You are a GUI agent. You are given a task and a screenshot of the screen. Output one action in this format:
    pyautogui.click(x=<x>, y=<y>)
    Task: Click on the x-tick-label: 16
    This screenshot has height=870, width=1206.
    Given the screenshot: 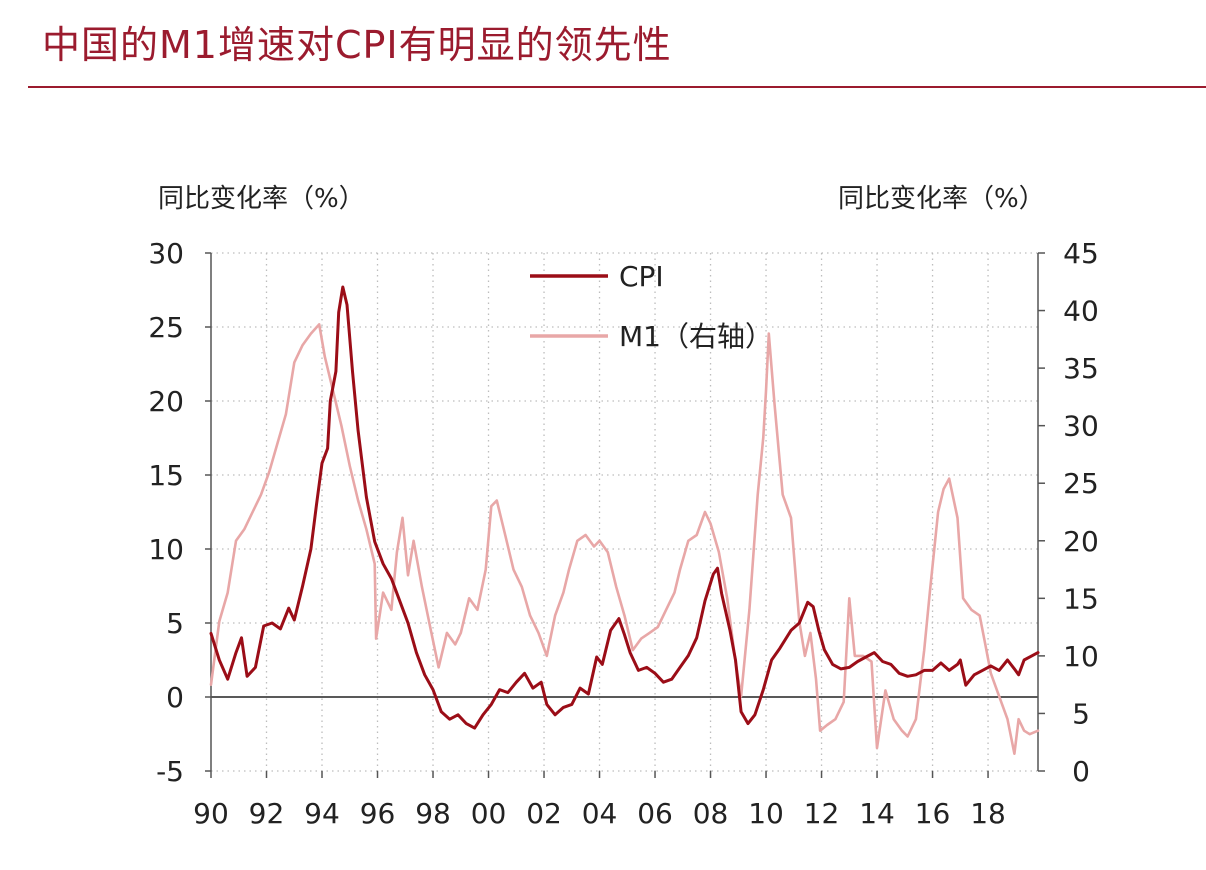 What is the action you would take?
    pyautogui.click(x=933, y=813)
    